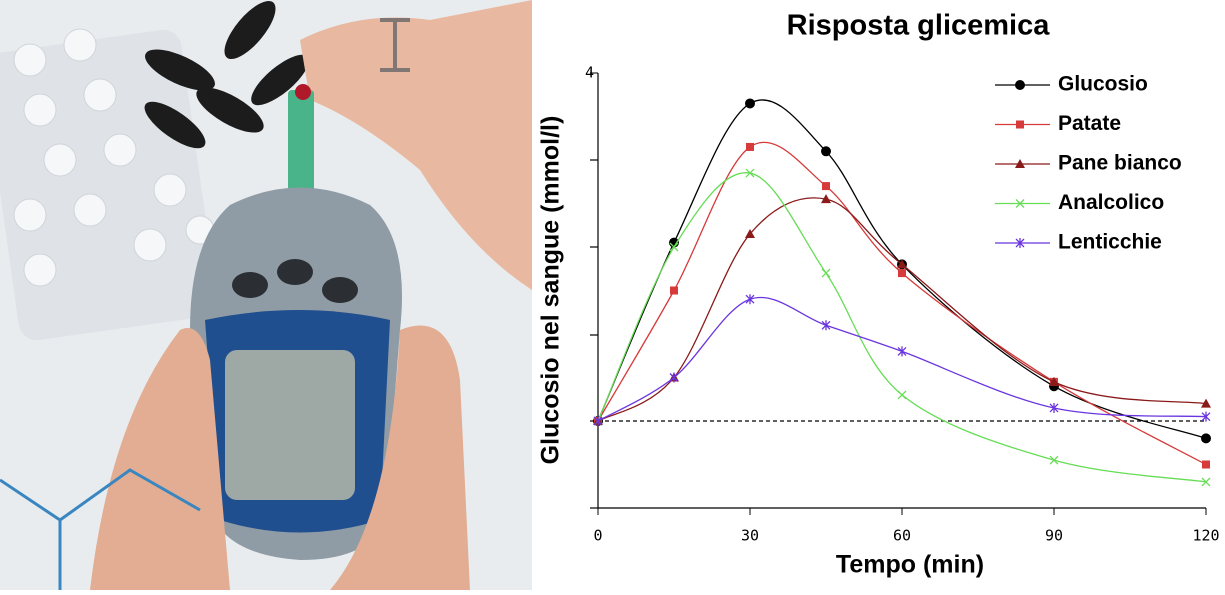 Image resolution: width=1225 pixels, height=595 pixels. I want to click on chart-title: Risposta glicemica, so click(919, 26).